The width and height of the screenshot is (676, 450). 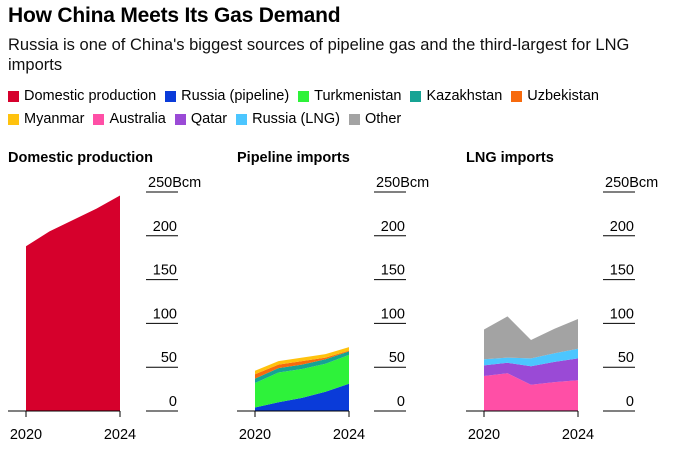 I want to click on legend-label: Other, so click(x=383, y=119).